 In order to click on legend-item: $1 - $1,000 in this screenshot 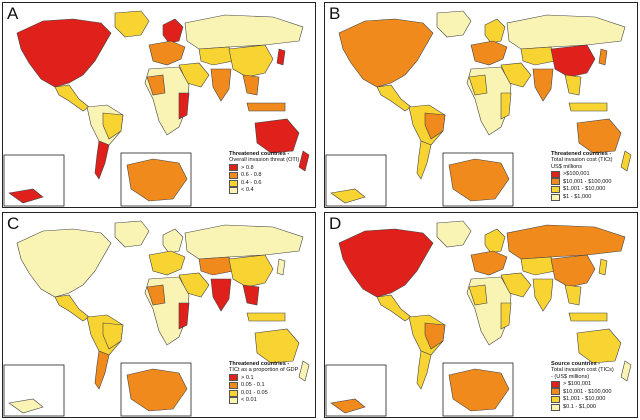, I will do `click(594, 197)`.